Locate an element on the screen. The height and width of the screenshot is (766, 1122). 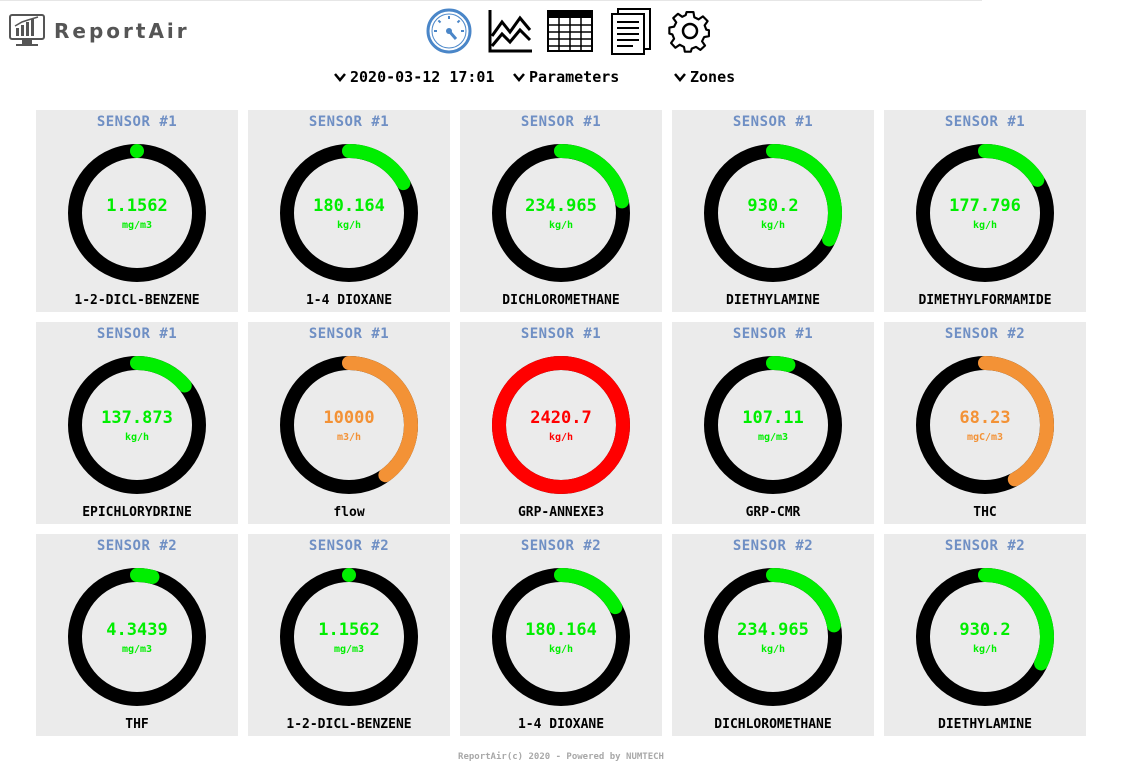
gauge-card: SENSOR #1 1.1562 mg/m3 1-2-DICL-BENZENE is located at coordinates (137, 211).